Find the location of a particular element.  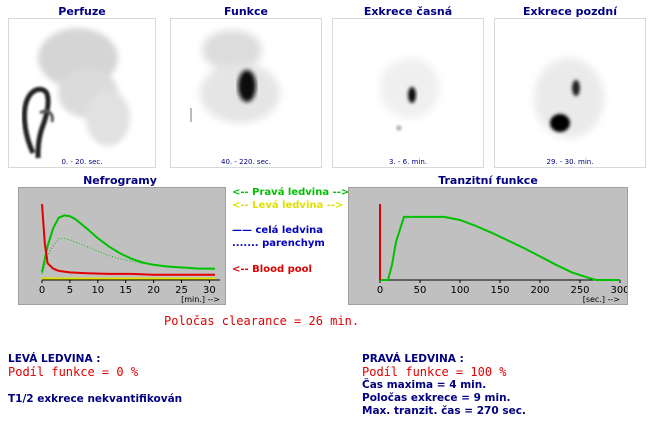

x-tick-label: 10 is located at coordinates (97, 290).